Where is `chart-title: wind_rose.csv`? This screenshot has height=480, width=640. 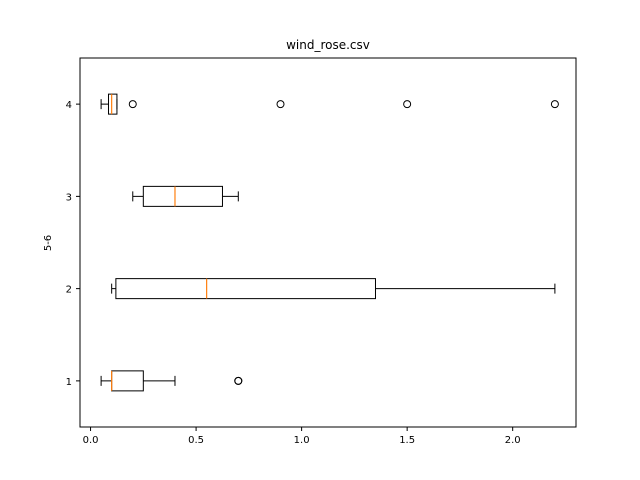
chart-title: wind_rose.csv is located at coordinates (328, 45).